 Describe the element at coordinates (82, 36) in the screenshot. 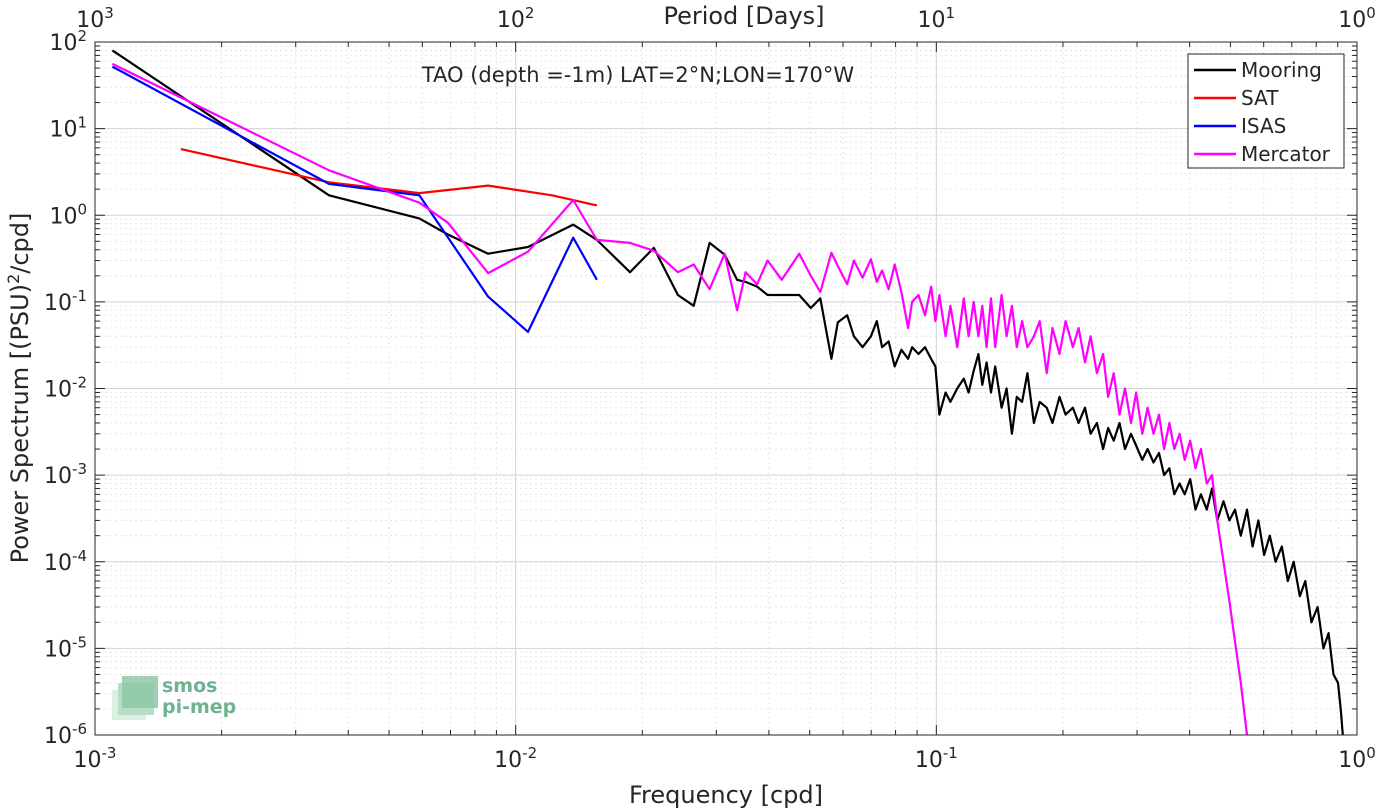

I see `y-tick-exp: 2` at that location.